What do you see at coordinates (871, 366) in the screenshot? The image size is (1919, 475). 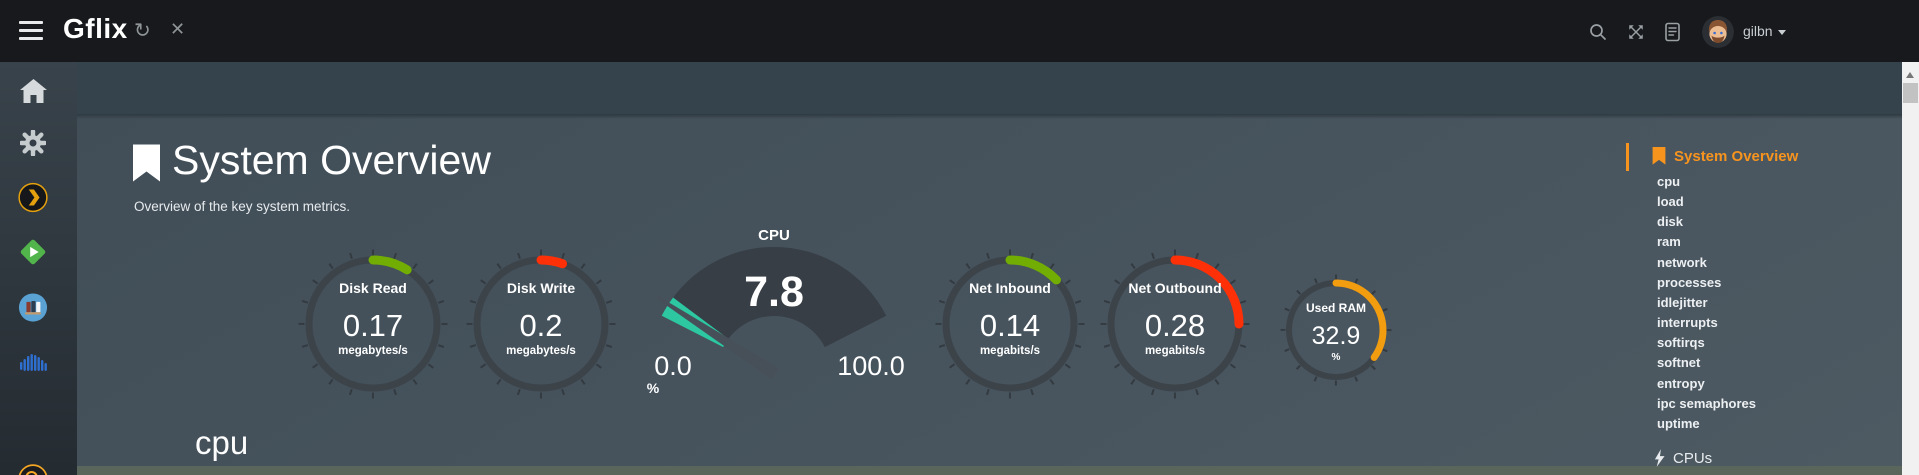 I see `gauge-max-label: 100.0` at bounding box center [871, 366].